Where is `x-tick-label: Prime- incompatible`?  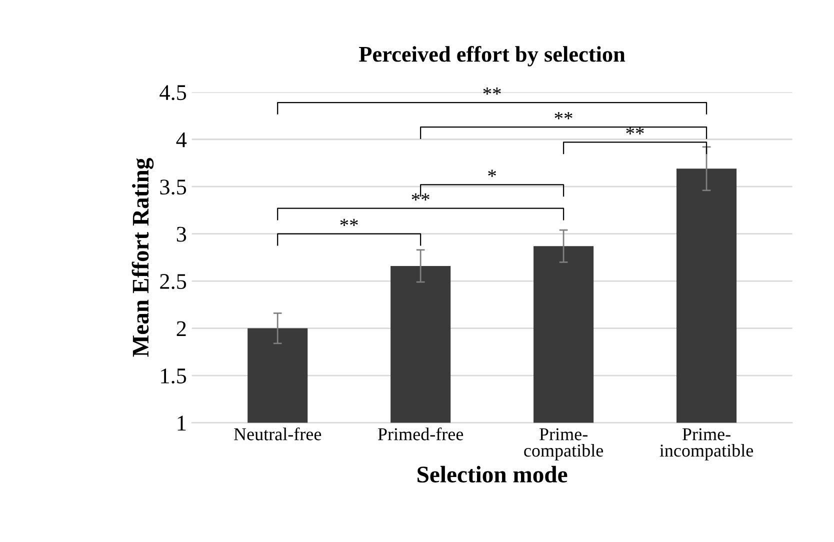
x-tick-label: Prime- incompatible is located at coordinates (707, 444).